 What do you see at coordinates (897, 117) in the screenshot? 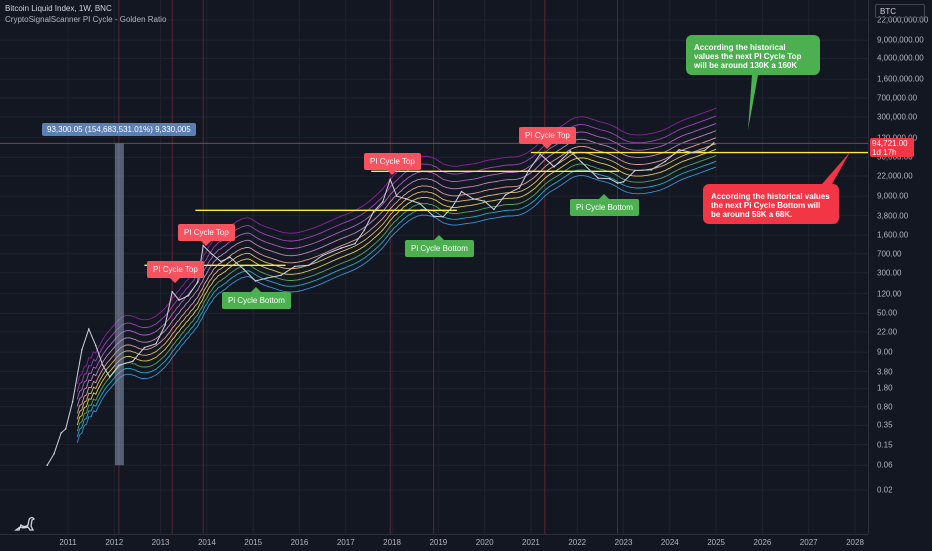
I see `price-tick-label: 300,000.00` at bounding box center [897, 117].